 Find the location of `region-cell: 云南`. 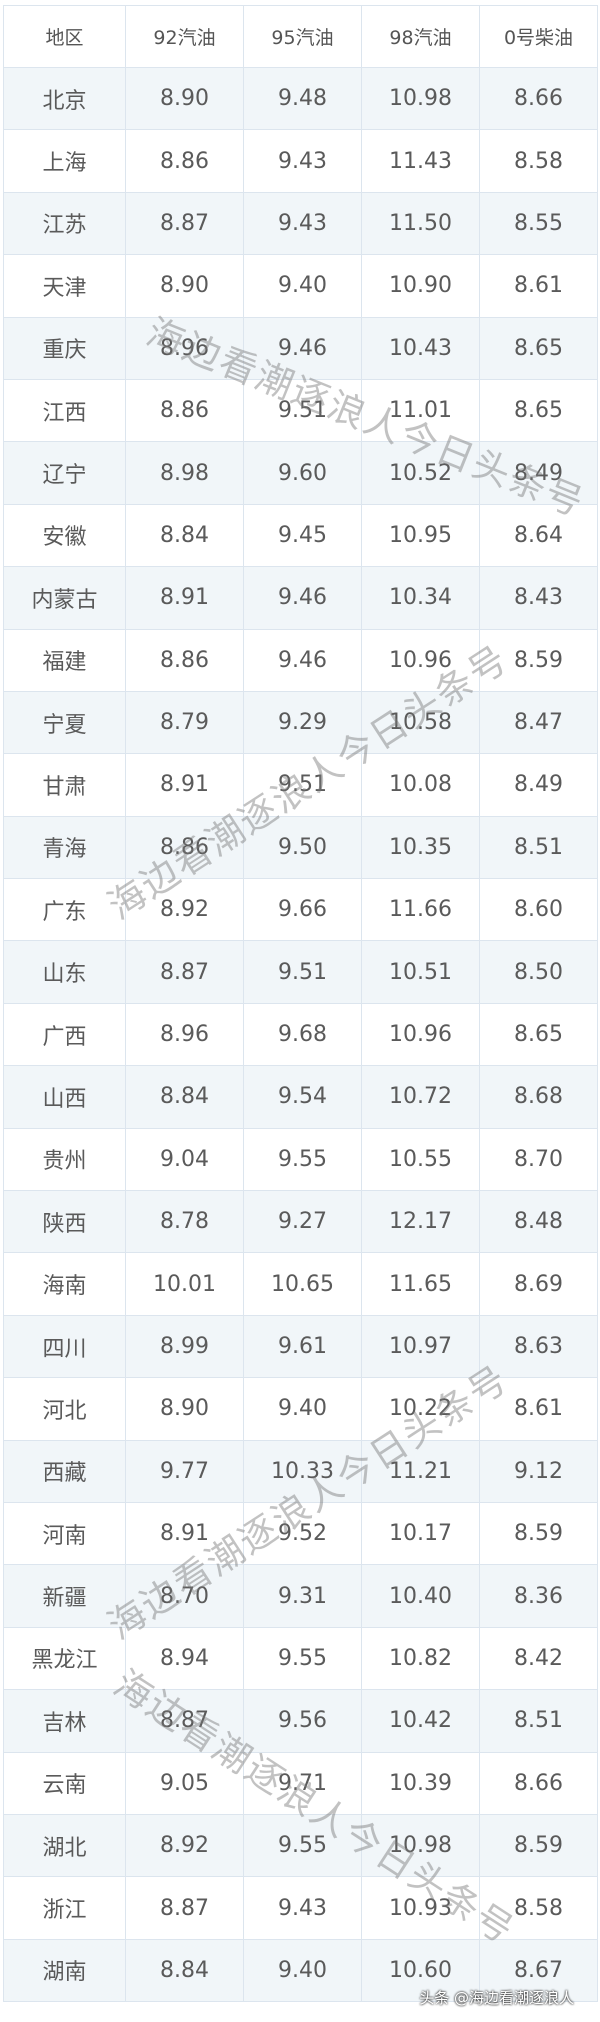

region-cell: 云南 is located at coordinates (64, 1783).